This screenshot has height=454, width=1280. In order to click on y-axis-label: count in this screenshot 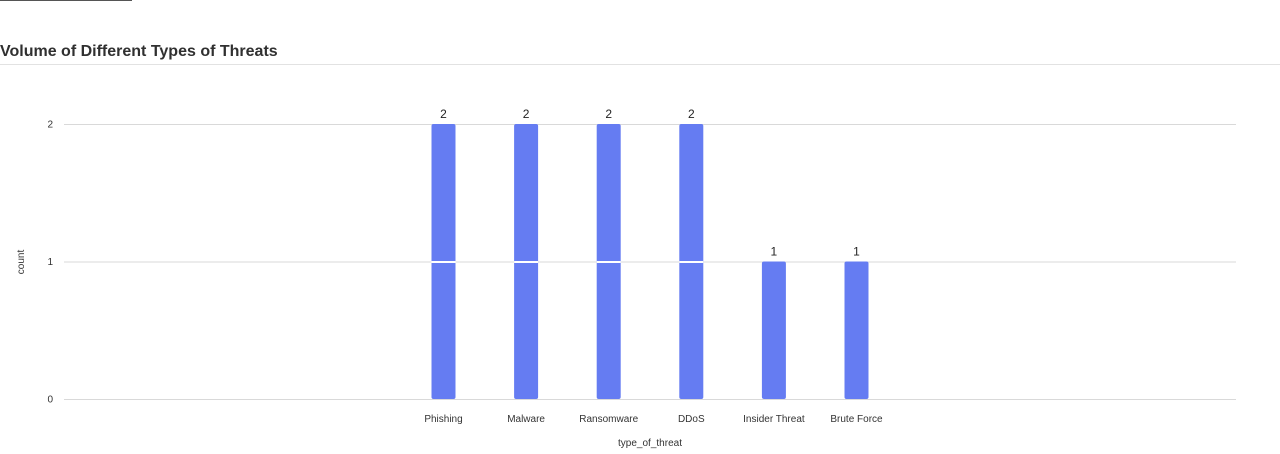, I will do `click(21, 262)`.